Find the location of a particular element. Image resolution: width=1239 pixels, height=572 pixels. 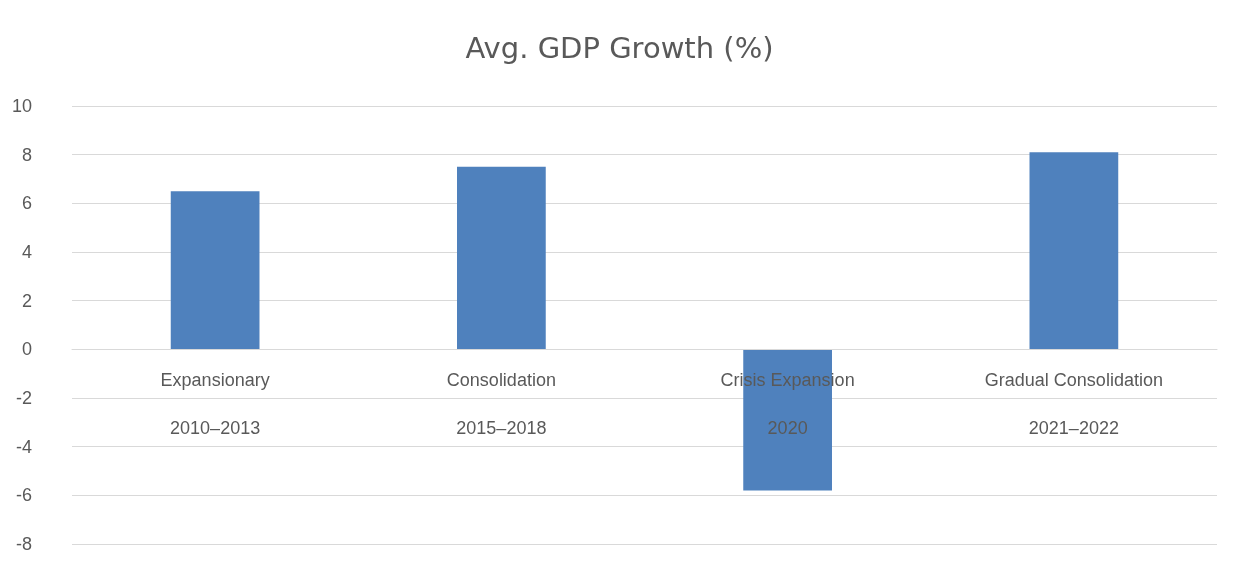

y-tick-label: -6 is located at coordinates (23, 495).